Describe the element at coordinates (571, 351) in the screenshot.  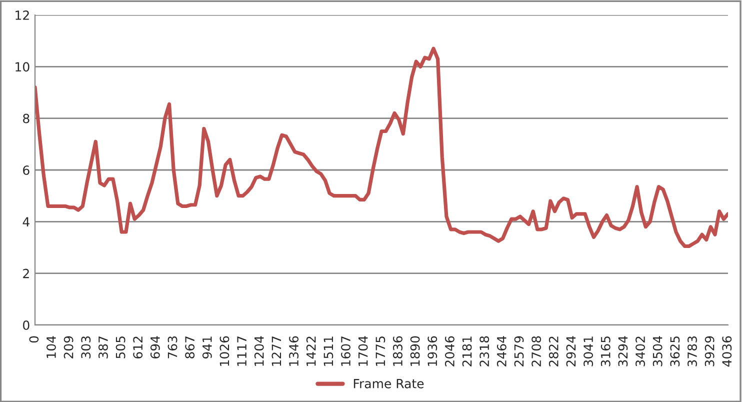
I see `x-tick-label: 2924` at that location.